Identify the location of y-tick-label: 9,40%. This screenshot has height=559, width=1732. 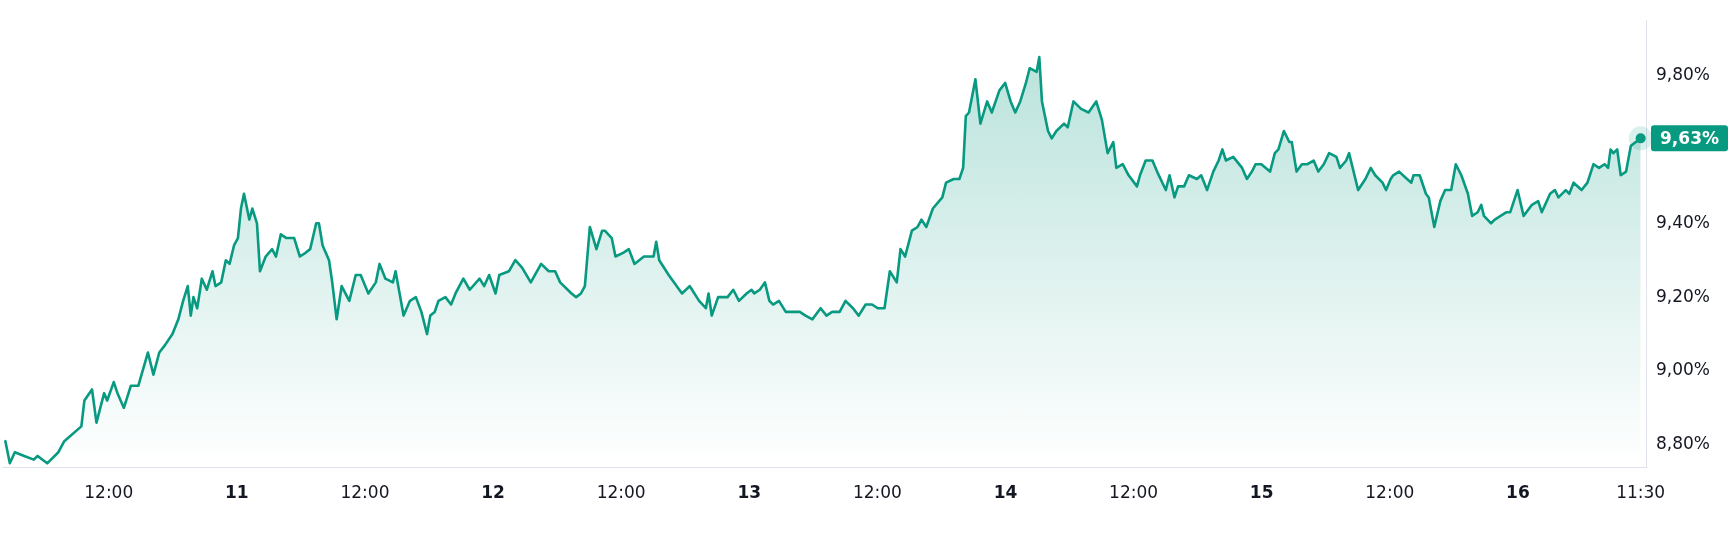
(1683, 221).